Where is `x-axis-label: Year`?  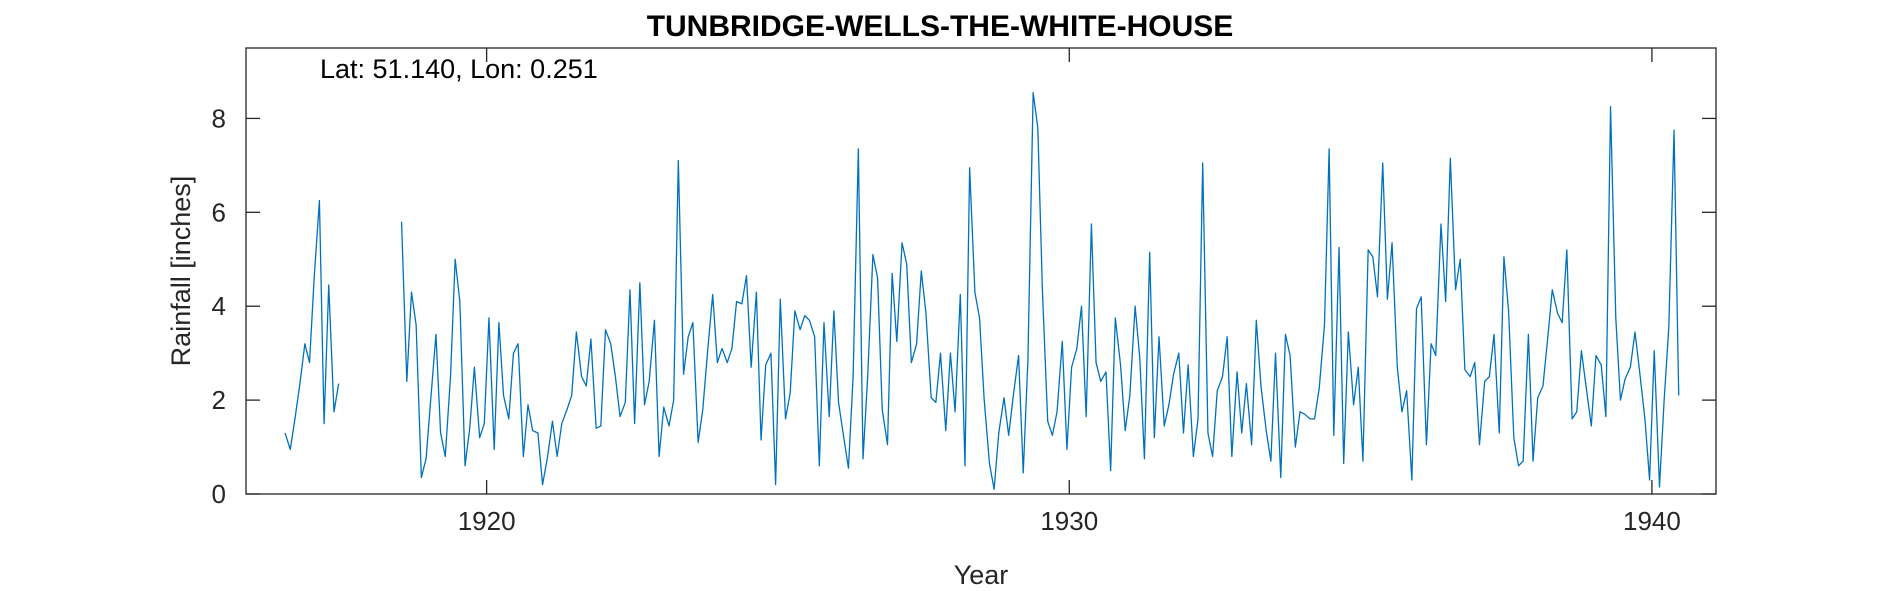
x-axis-label: Year is located at coordinates (981, 575).